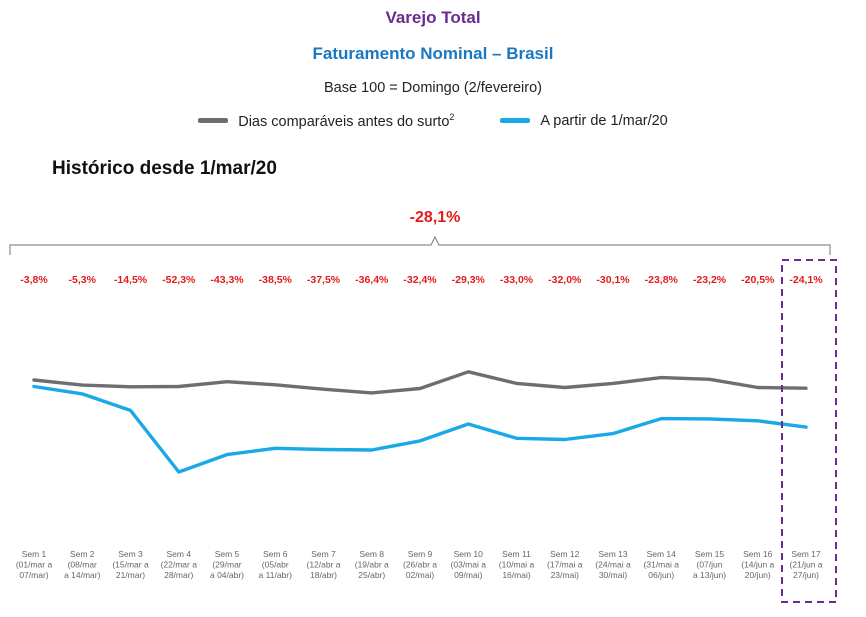  What do you see at coordinates (324, 280) in the screenshot?
I see `pct-label: -37,5%` at bounding box center [324, 280].